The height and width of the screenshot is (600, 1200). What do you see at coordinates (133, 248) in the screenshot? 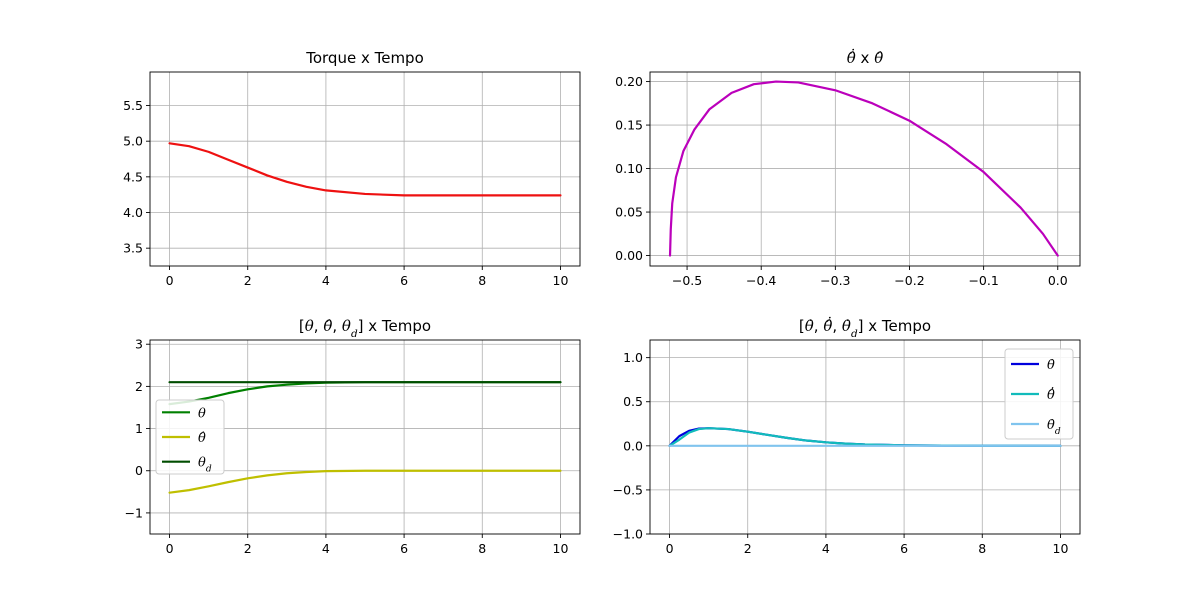
I see `y-tick-label: 3.5` at bounding box center [133, 248].